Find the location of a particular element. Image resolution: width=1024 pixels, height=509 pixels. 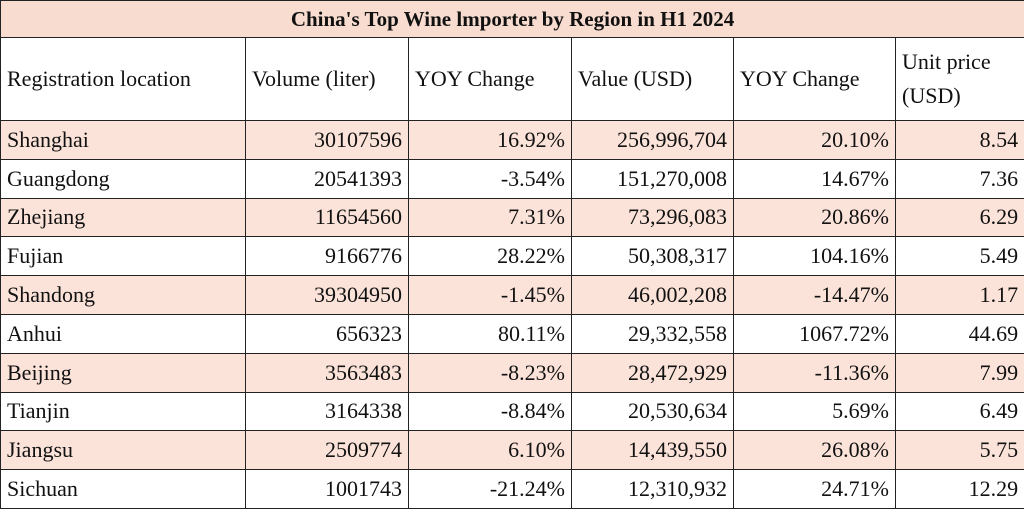

value-cell: 7.31% is located at coordinates (490, 217).